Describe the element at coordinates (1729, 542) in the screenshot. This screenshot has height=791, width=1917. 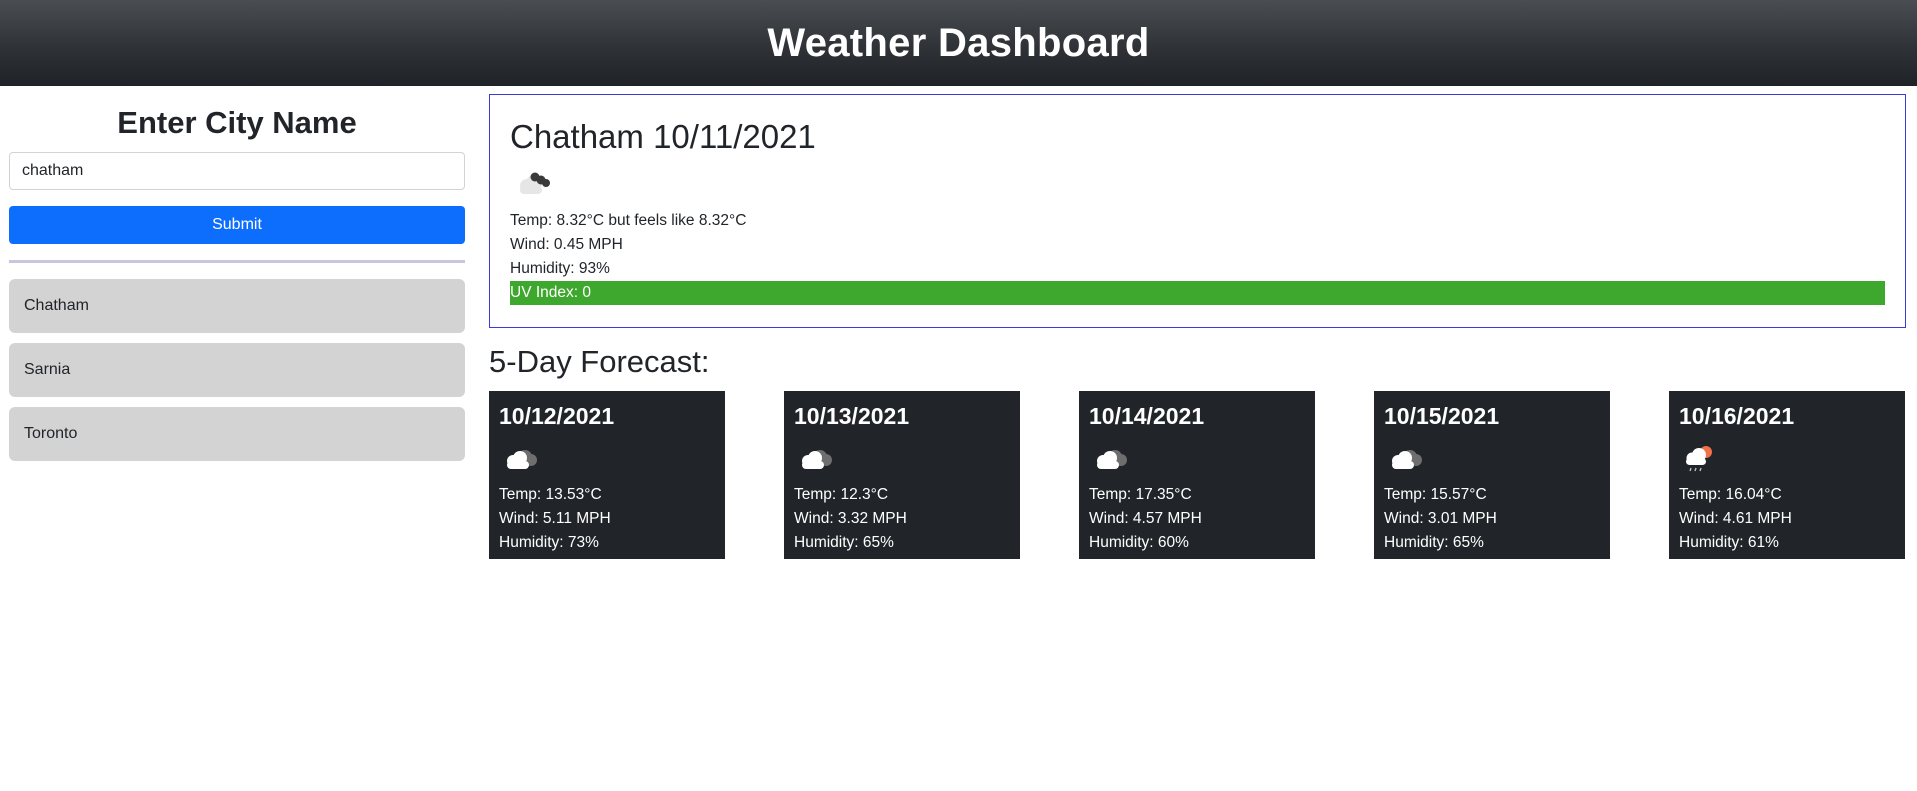
I see `forecast-humidity: Humidity: 61%` at that location.